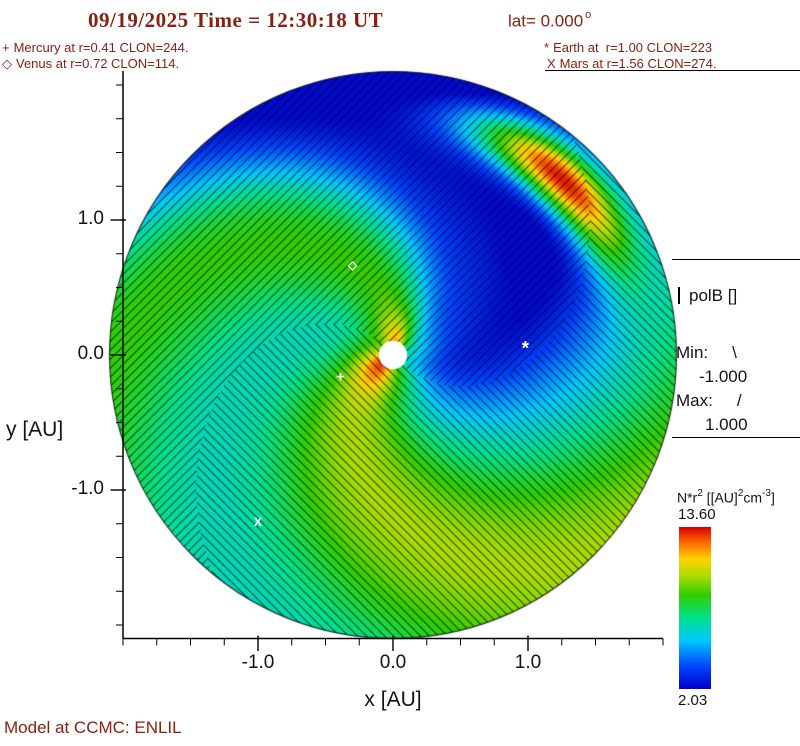 The width and height of the screenshot is (800, 746). What do you see at coordinates (547, 47) in the screenshot?
I see `earth-symbol: *` at bounding box center [547, 47].